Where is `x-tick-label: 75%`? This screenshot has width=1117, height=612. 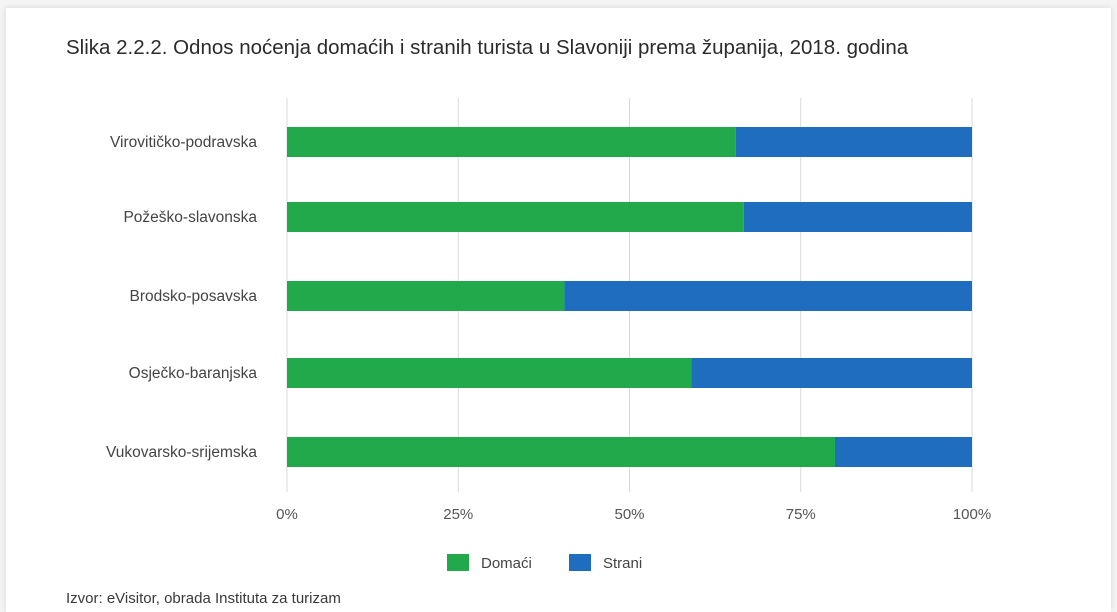 x-tick-label: 75% is located at coordinates (801, 514).